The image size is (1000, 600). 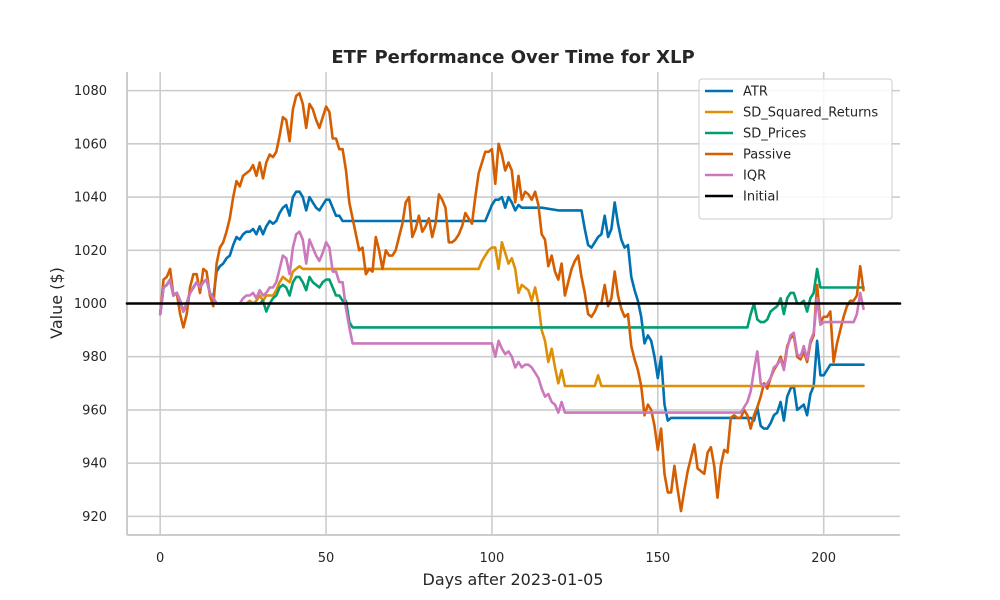 What do you see at coordinates (56, 303) in the screenshot?
I see `y-axis-label: Value ($)` at bounding box center [56, 303].